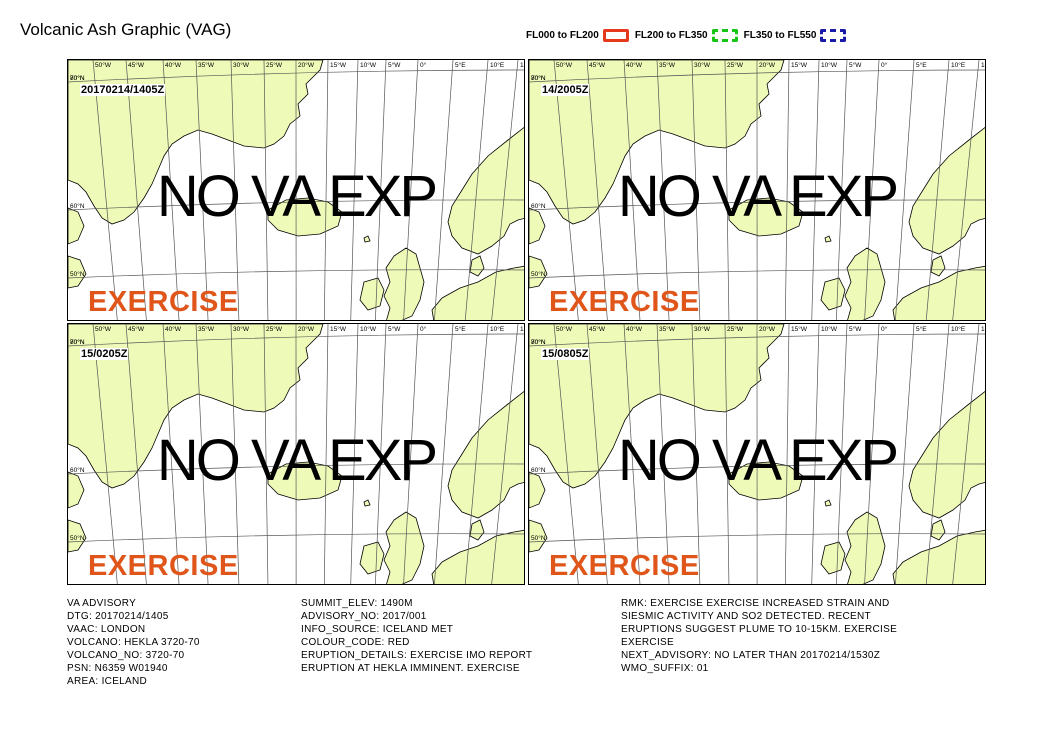  Describe the element at coordinates (833, 35) in the screenshot. I see `legend-swatch-blue` at that location.